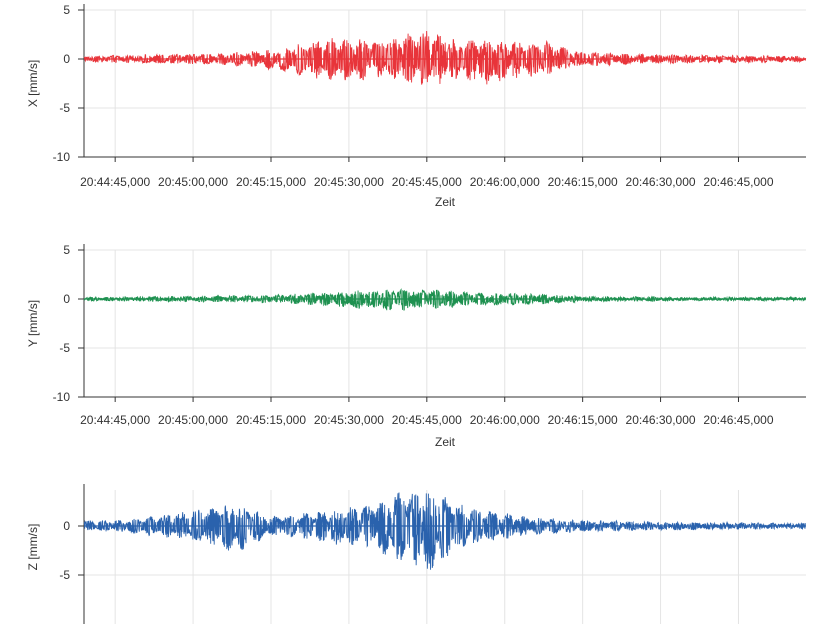  I want to click on y-axis-title: X [mm/s], so click(33, 83).